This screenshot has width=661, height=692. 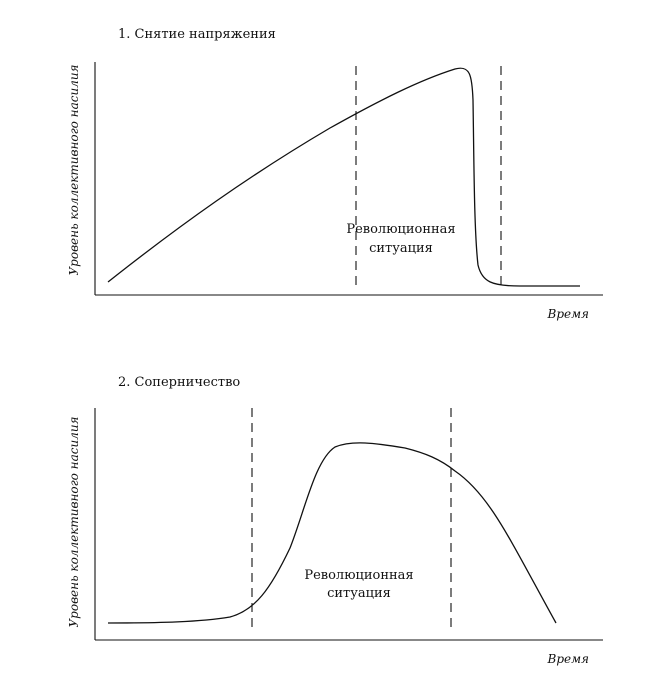 What do you see at coordinates (568, 659) in the screenshot?
I see `panel-2-x-axis-label: Время` at bounding box center [568, 659].